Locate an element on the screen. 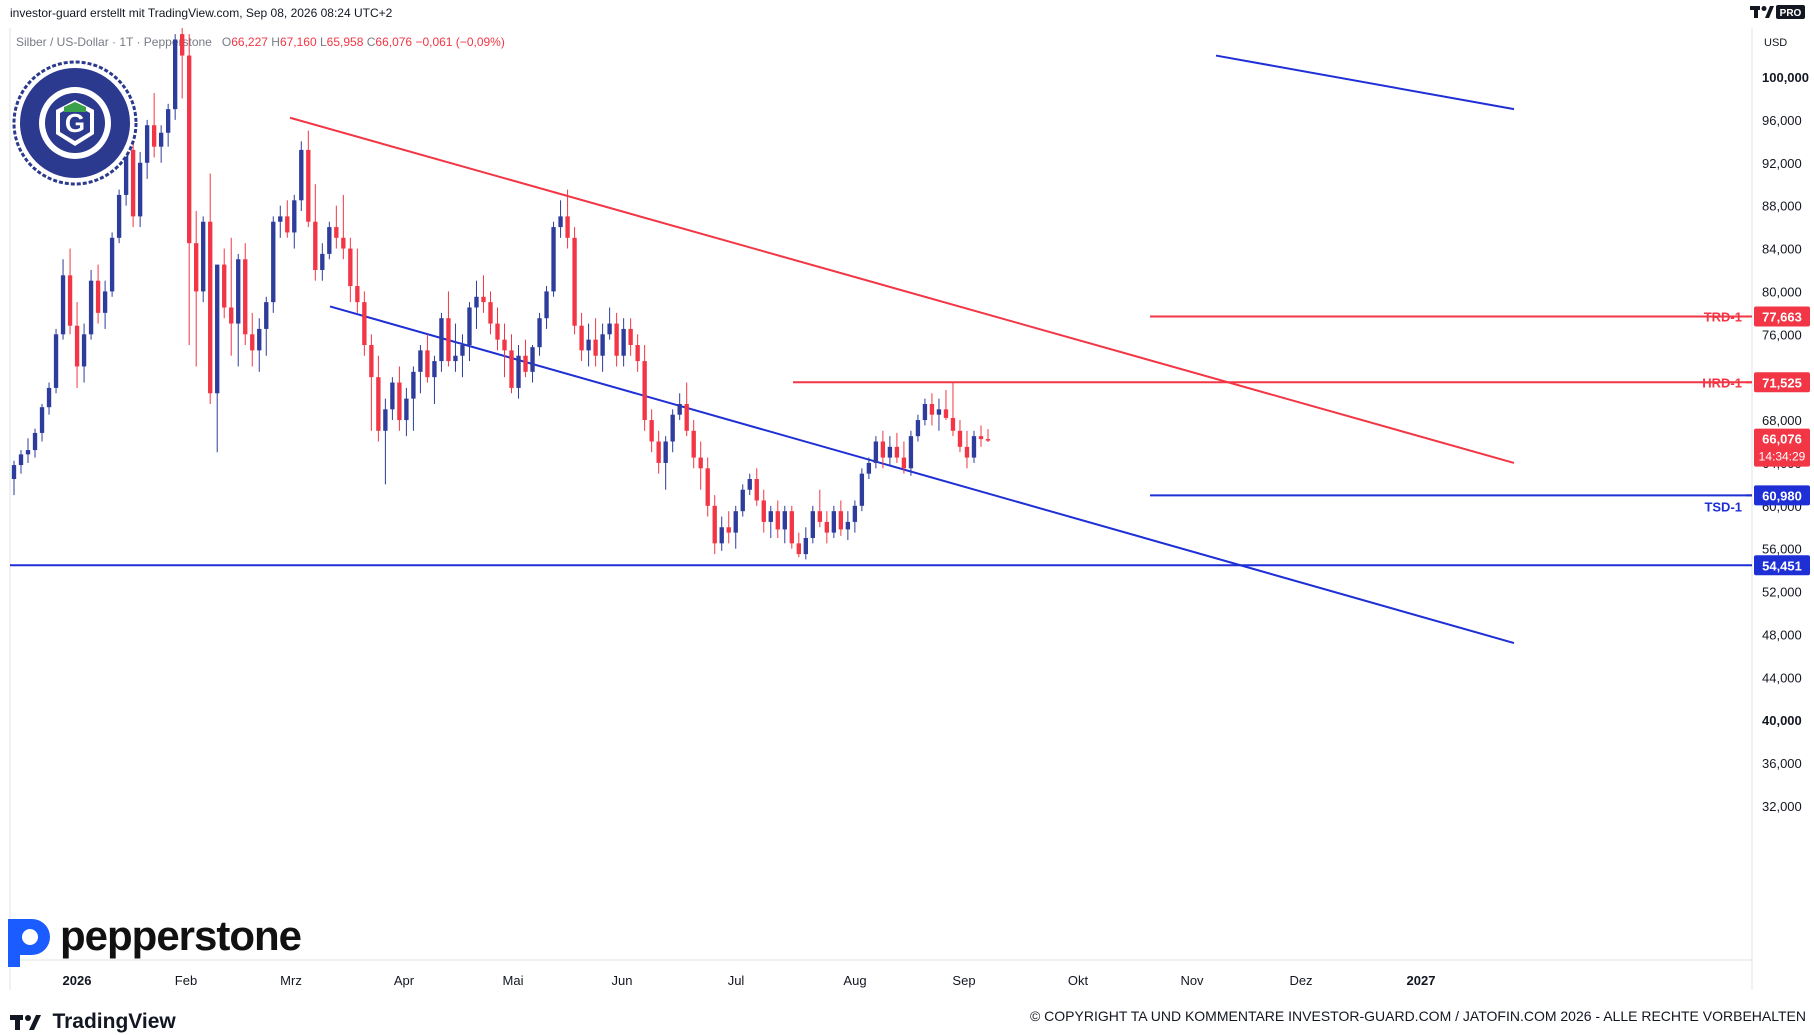 Image resolution: width=1814 pixels, height=1035 pixels. level-price-77,663: 77,663 is located at coordinates (1782, 316).